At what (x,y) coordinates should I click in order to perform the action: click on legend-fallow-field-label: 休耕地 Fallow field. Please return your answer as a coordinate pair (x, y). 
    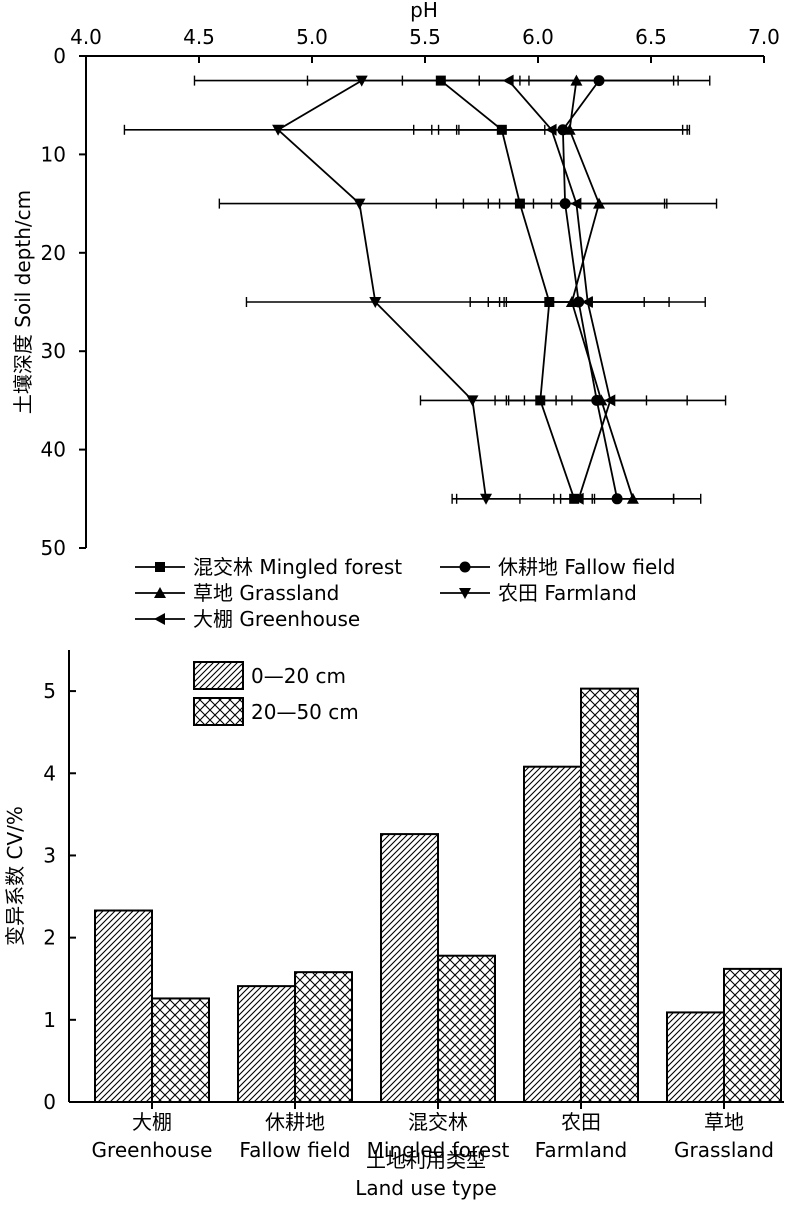
    Looking at the image, I should click on (587, 567).